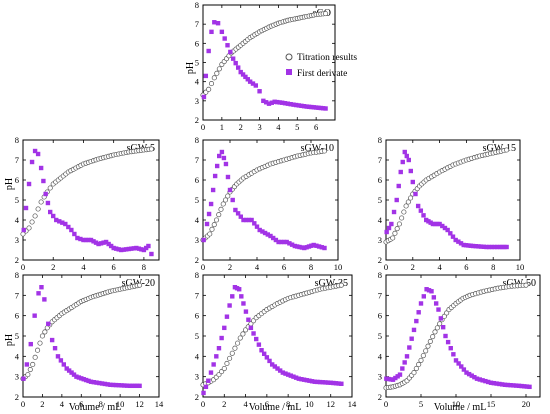 The height and width of the screenshot is (414, 550). I want to click on series-first-derivate, so click(87, 202).